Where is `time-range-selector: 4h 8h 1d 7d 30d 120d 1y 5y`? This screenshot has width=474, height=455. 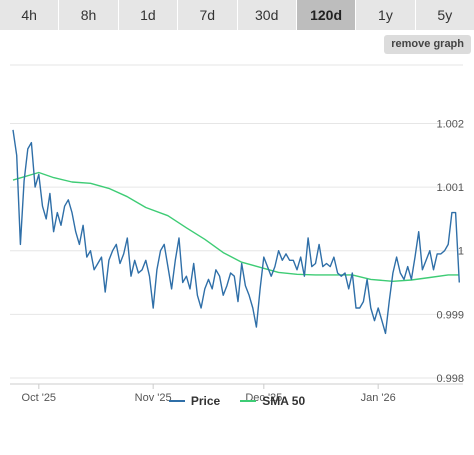
time-range-selector: 4h 8h 1d 7d 30d 120d 1y 5y is located at coordinates (237, 15).